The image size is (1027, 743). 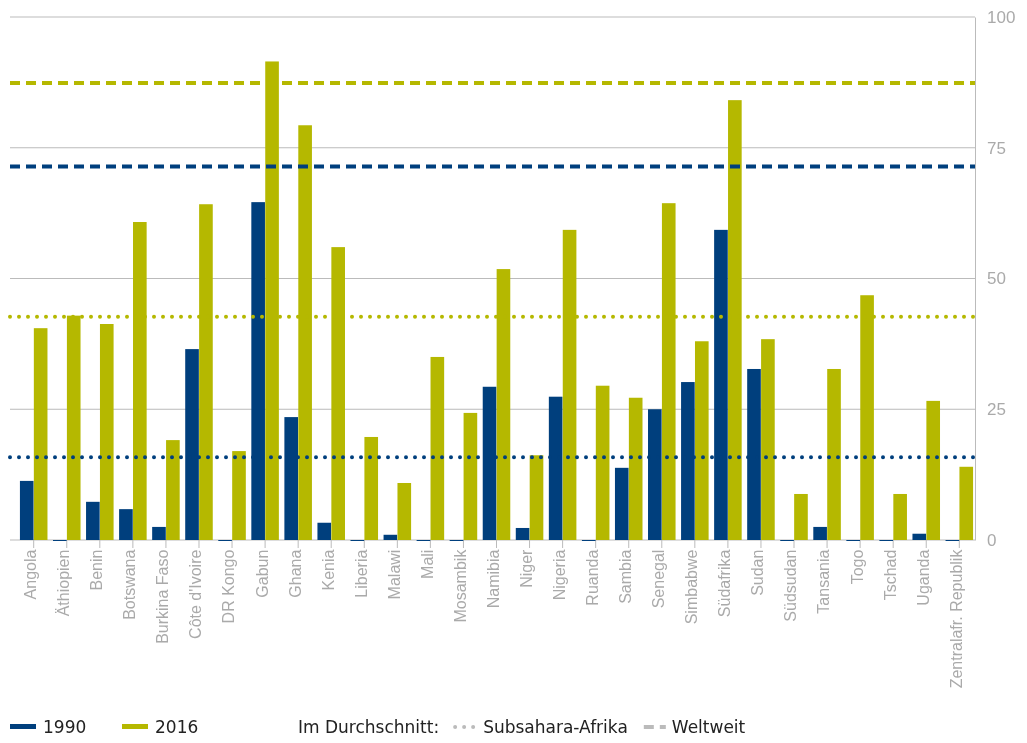 What do you see at coordinates (328, 570) in the screenshot?
I see `x-tick-label: Kenia` at bounding box center [328, 570].